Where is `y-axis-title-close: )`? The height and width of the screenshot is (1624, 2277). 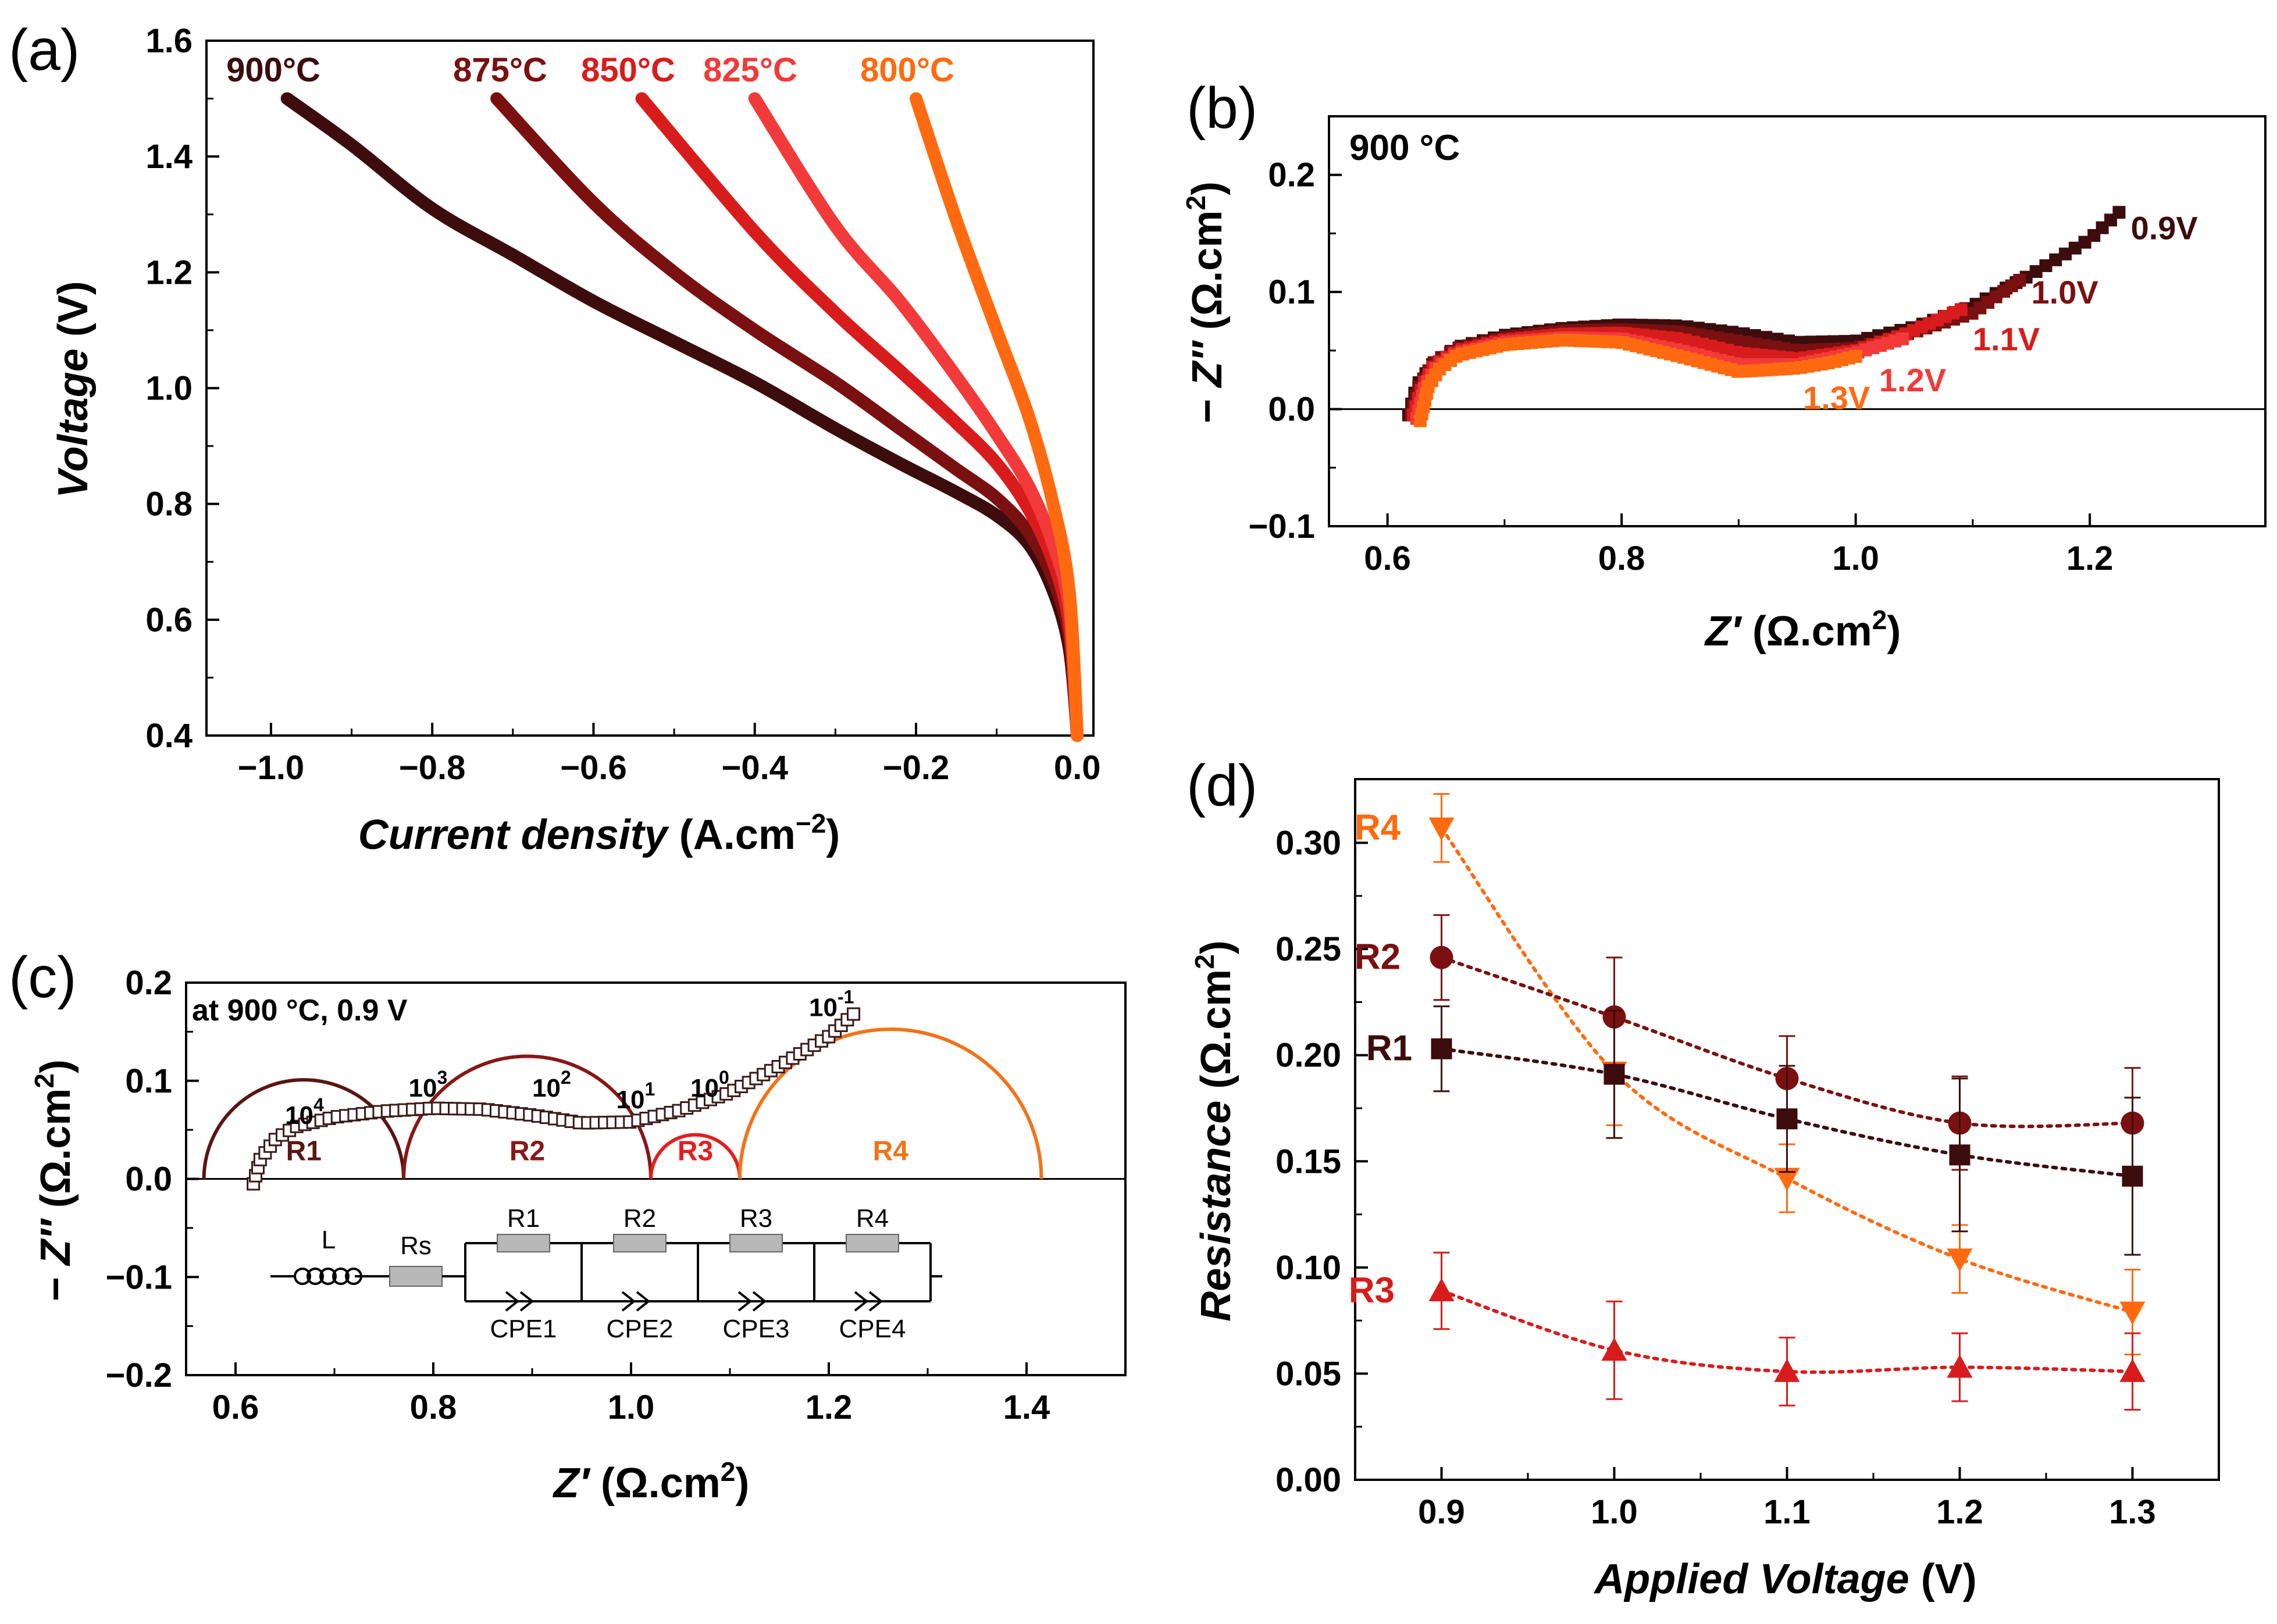
y-axis-title-close: ) is located at coordinates (1207, 188).